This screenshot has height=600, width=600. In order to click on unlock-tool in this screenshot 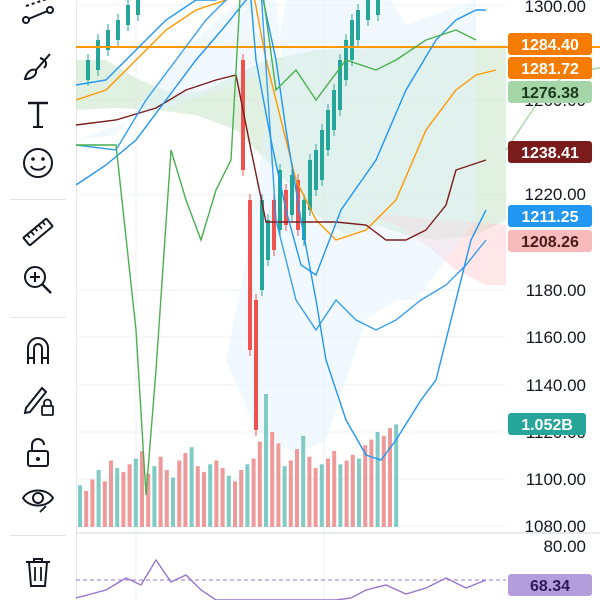, I will do `click(38, 452)`.